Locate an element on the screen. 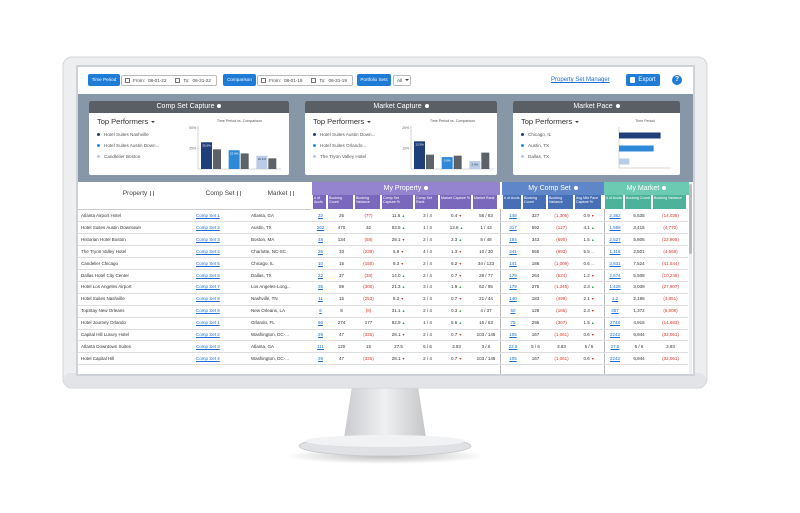 This screenshot has height=513, width=800. table-cell: 3,831 is located at coordinates (615, 263).